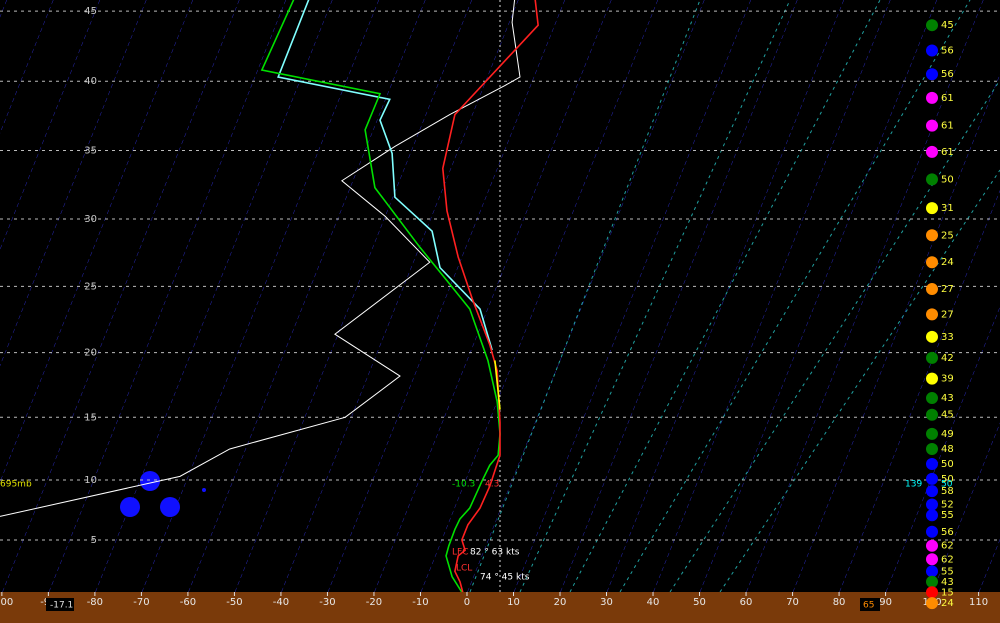 The image size is (1000, 623). What do you see at coordinates (492, 485) in the screenshot?
I see `annotation: 4.3` at bounding box center [492, 485].